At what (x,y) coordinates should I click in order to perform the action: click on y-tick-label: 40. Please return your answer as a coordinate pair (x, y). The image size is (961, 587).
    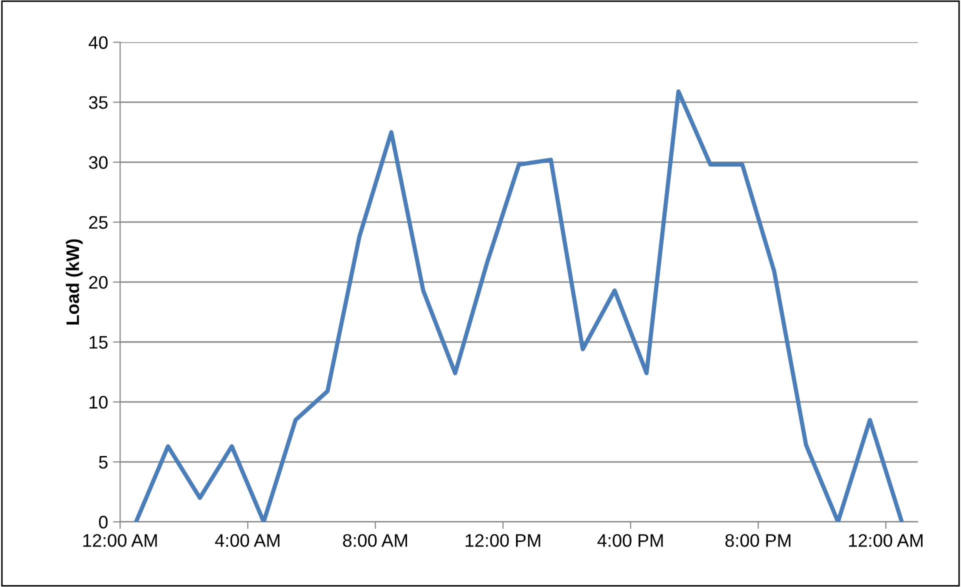
    Looking at the image, I should click on (98, 42).